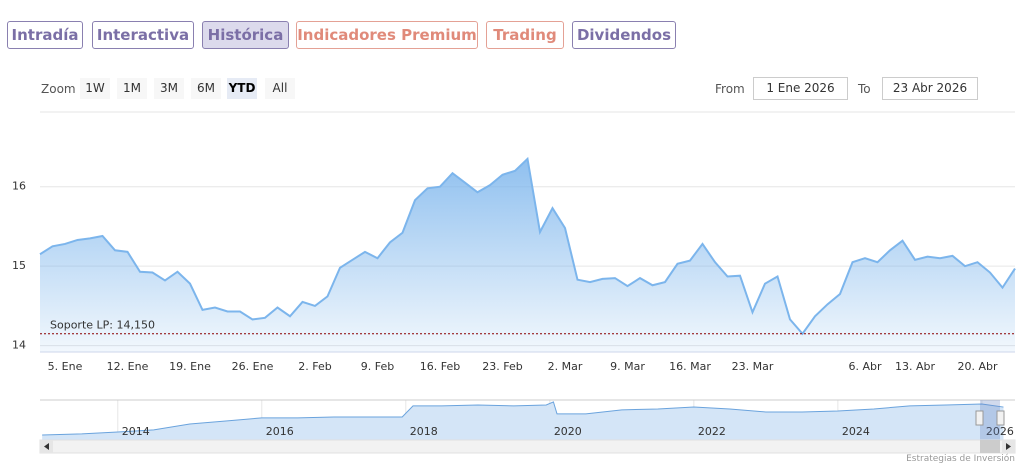 This screenshot has width=1033, height=475. What do you see at coordinates (864, 366) in the screenshot?
I see `x-tick-label: 6. Abr` at bounding box center [864, 366].